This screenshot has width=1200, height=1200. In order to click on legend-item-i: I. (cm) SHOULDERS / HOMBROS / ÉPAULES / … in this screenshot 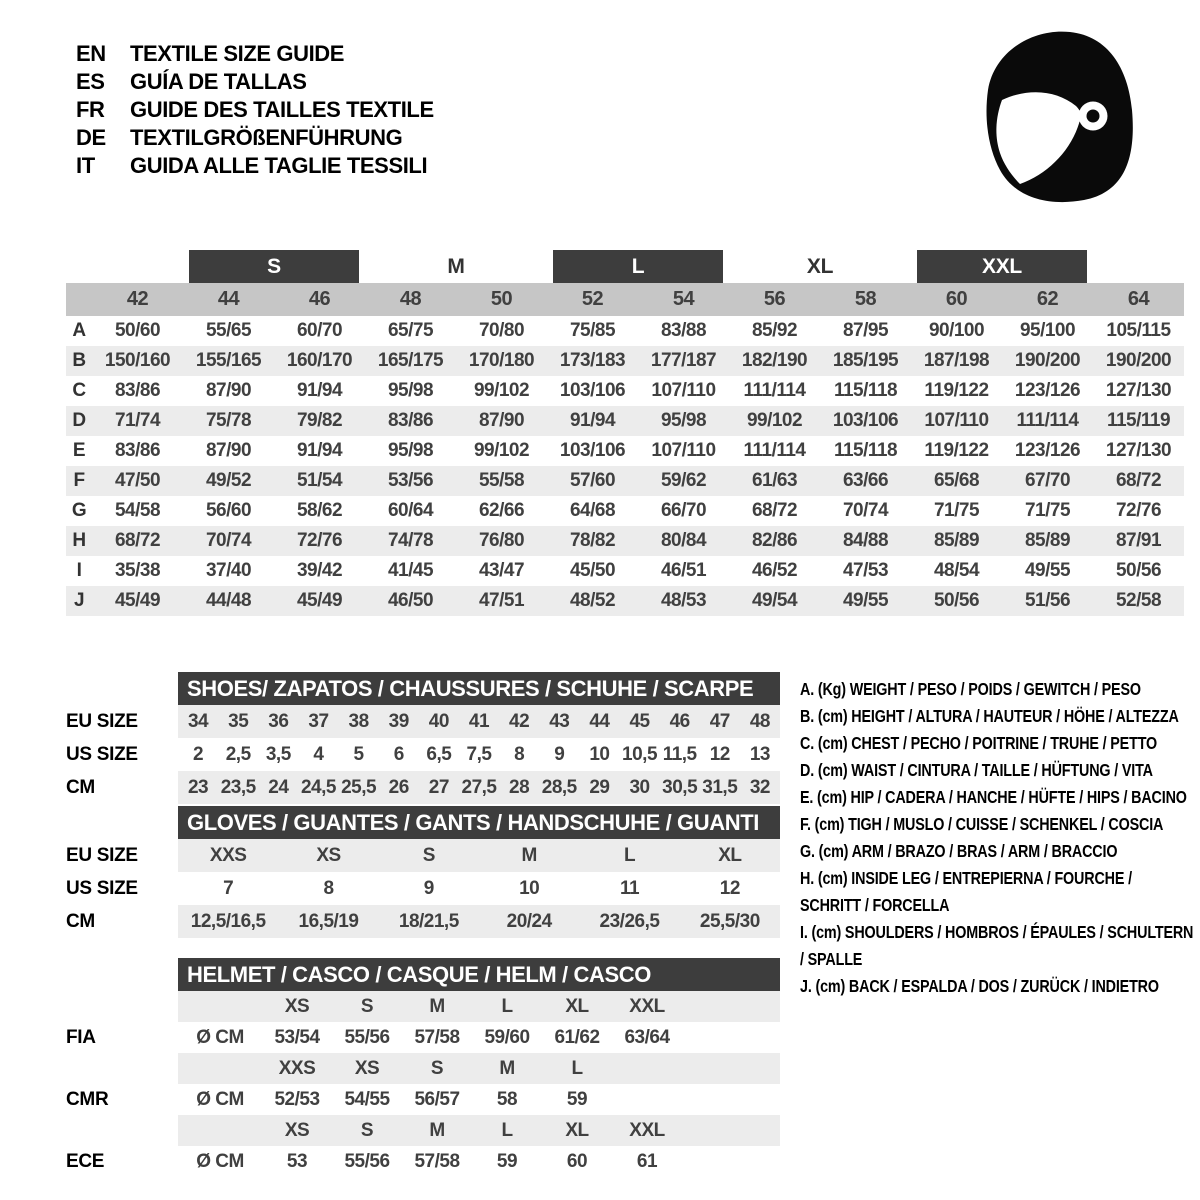, I will do `click(997, 945)`.